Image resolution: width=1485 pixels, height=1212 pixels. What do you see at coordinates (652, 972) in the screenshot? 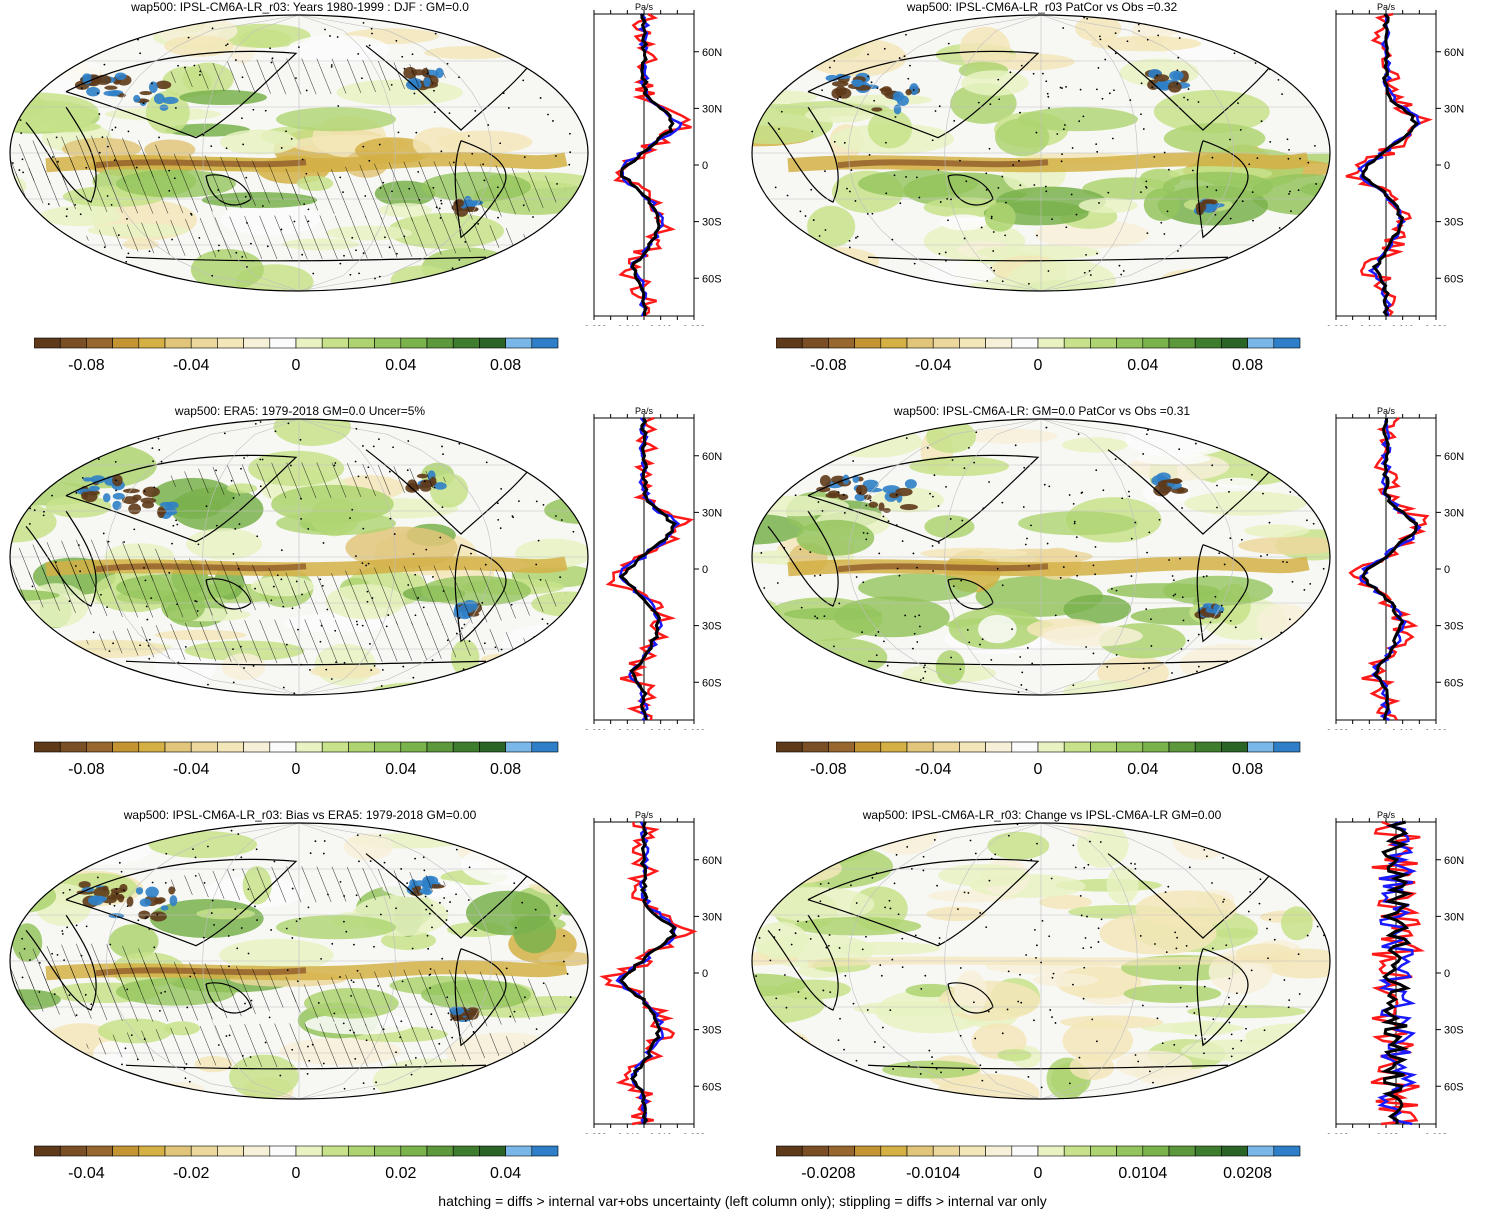
I see `zonal-profile-p5: Pa/s -0.030 -0.010 0.010 0.030 60N 30N 0 30S 60S` at bounding box center [652, 972].